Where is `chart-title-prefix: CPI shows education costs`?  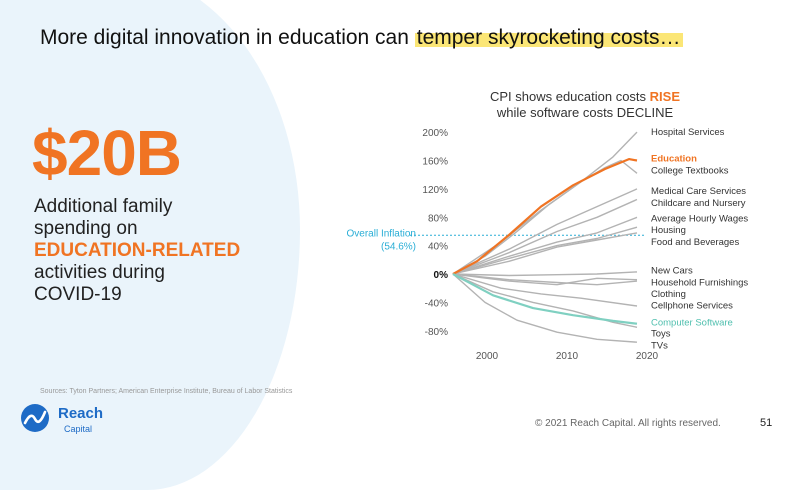 chart-title-prefix: CPI shows education costs is located at coordinates (570, 96).